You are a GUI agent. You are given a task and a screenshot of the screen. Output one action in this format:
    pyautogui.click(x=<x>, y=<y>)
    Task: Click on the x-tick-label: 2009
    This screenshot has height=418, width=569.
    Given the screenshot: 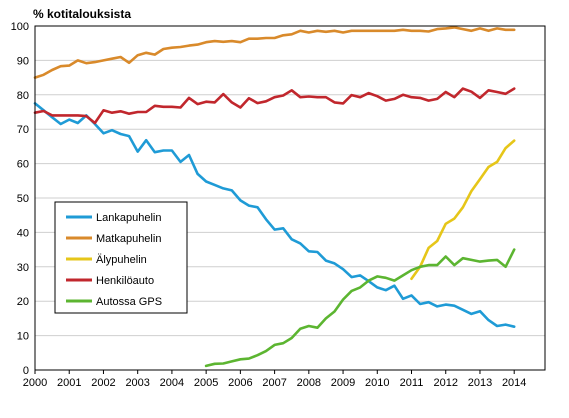 What is the action you would take?
    pyautogui.click(x=343, y=383)
    